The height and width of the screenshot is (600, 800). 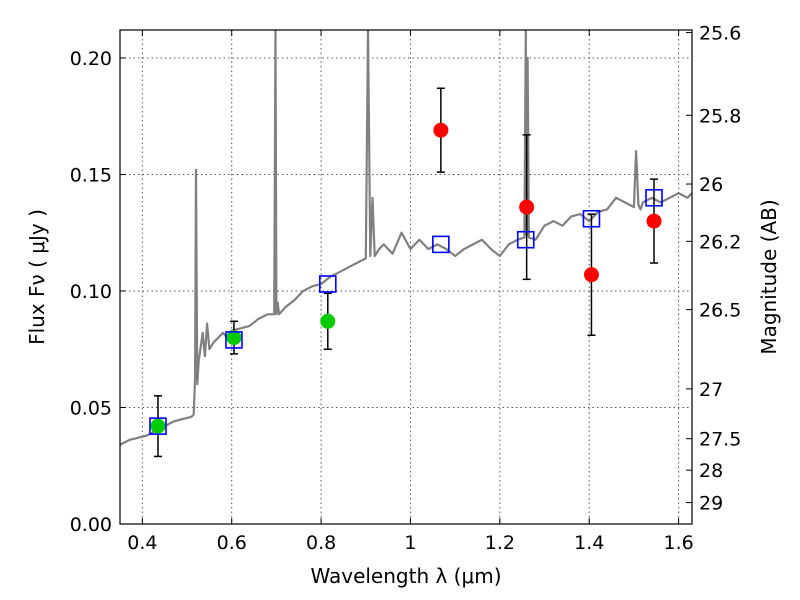 I want to click on y-axis-label: Flux Fν ( μJy ), so click(x=37, y=277).